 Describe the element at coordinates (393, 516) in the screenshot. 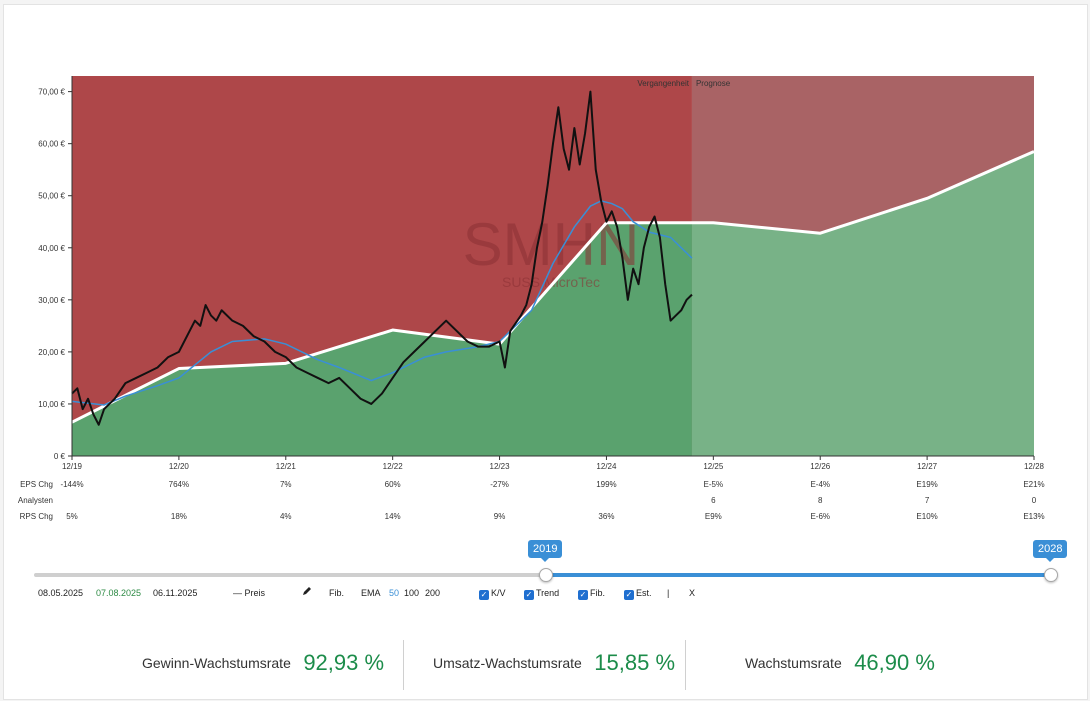

I see `table-cell: 14%` at that location.